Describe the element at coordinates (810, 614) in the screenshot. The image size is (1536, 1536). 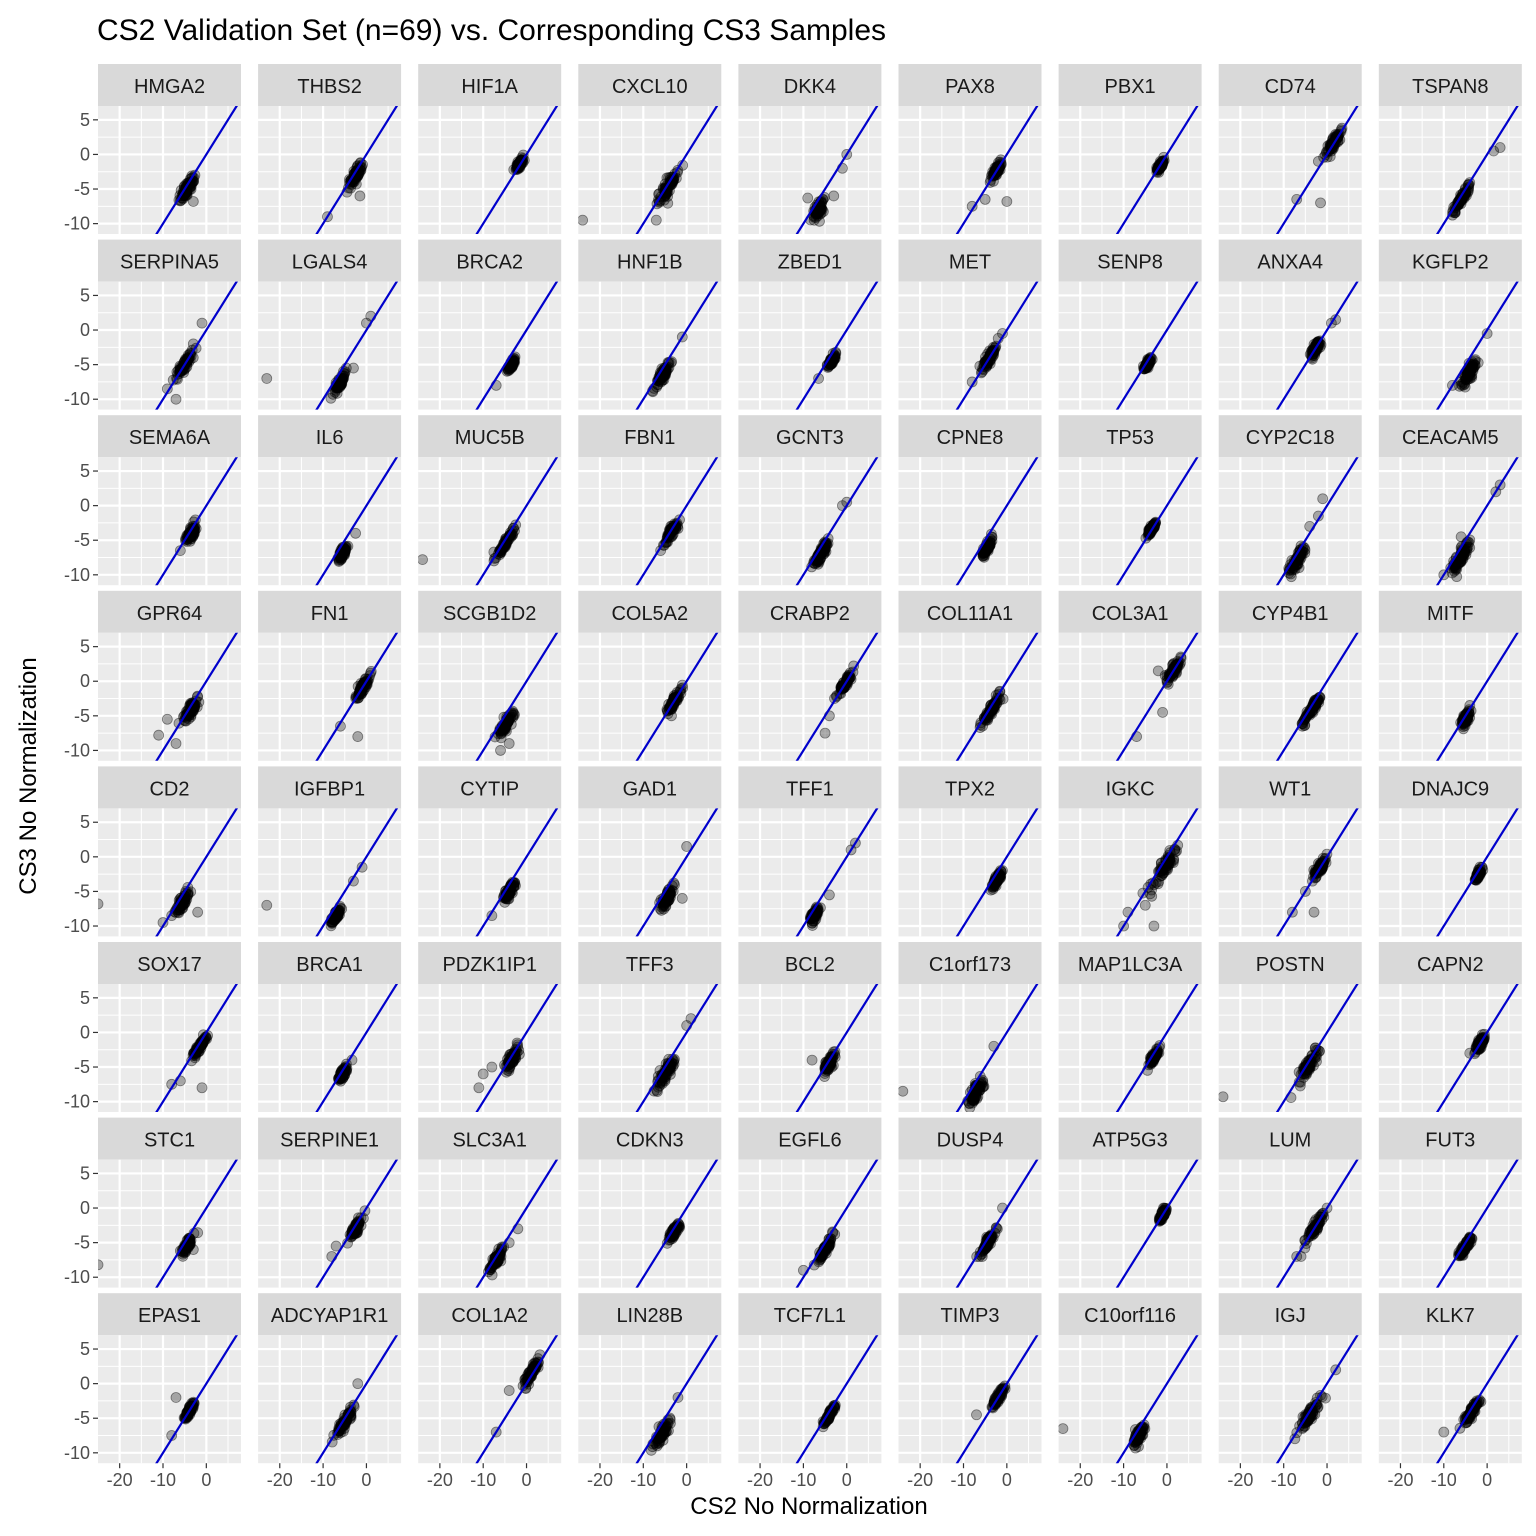
I see `facet-label: CRABP2` at that location.